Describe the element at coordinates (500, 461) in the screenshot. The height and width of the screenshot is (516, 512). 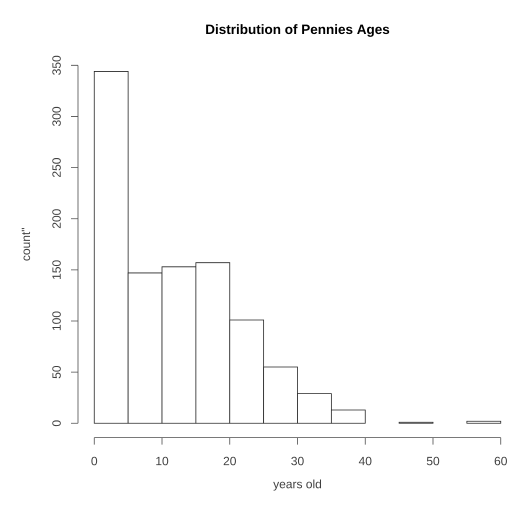
I see `x-tick-label: 60` at that location.